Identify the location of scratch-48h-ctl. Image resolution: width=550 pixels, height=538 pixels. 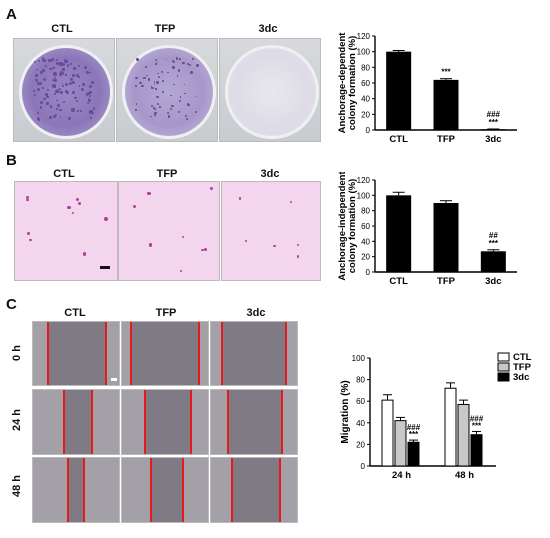
(76, 490).